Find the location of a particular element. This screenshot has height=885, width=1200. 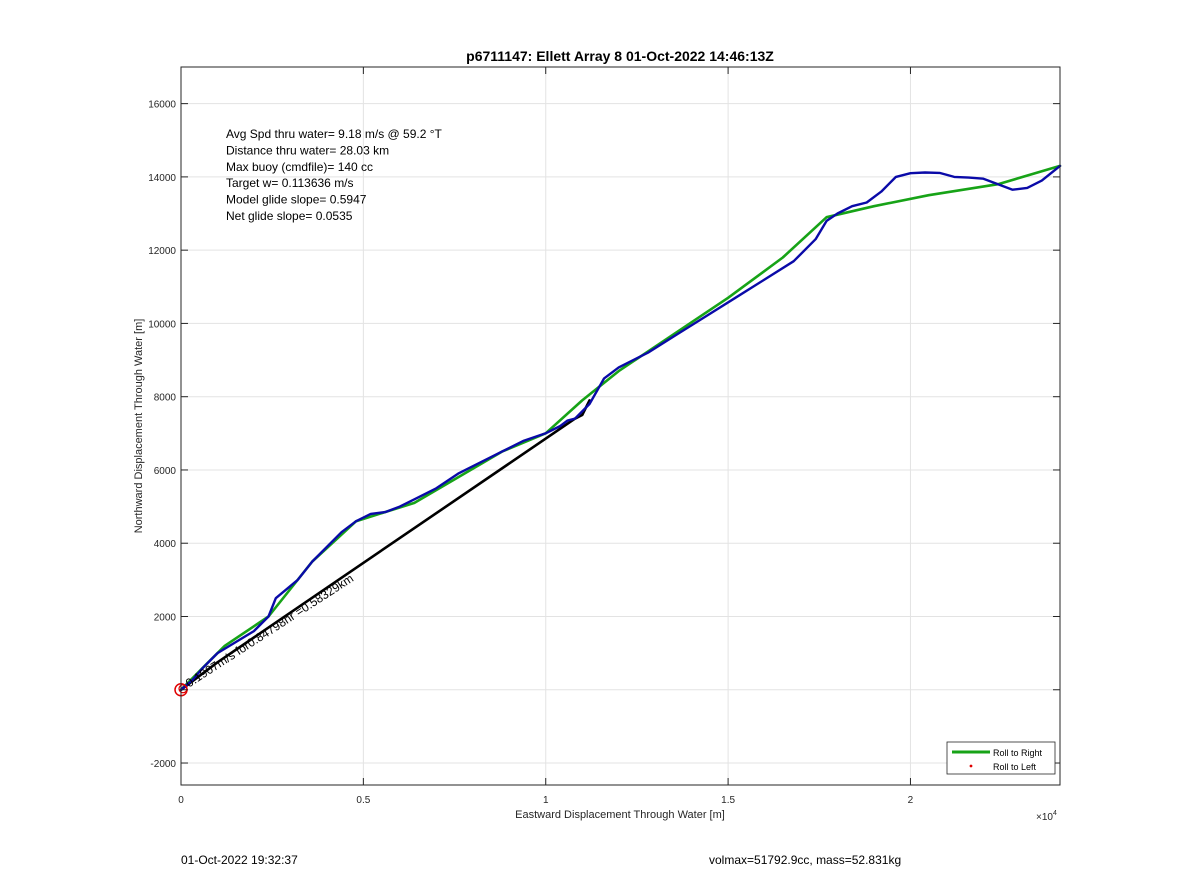

x-tick-label: 2 is located at coordinates (911, 800).